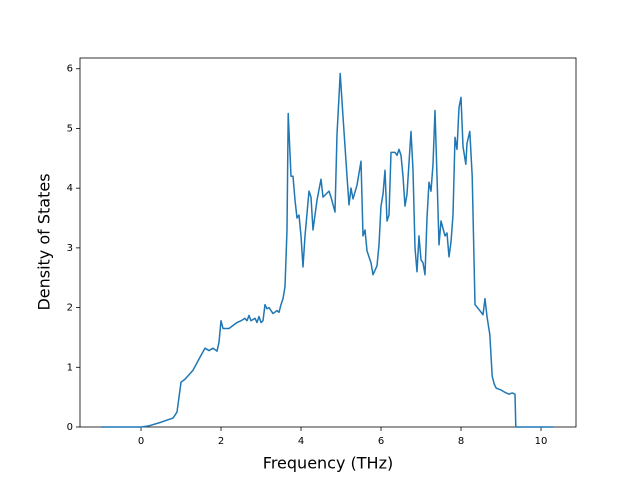  Describe the element at coordinates (70, 367) in the screenshot. I see `y-tick-label: 1` at that location.